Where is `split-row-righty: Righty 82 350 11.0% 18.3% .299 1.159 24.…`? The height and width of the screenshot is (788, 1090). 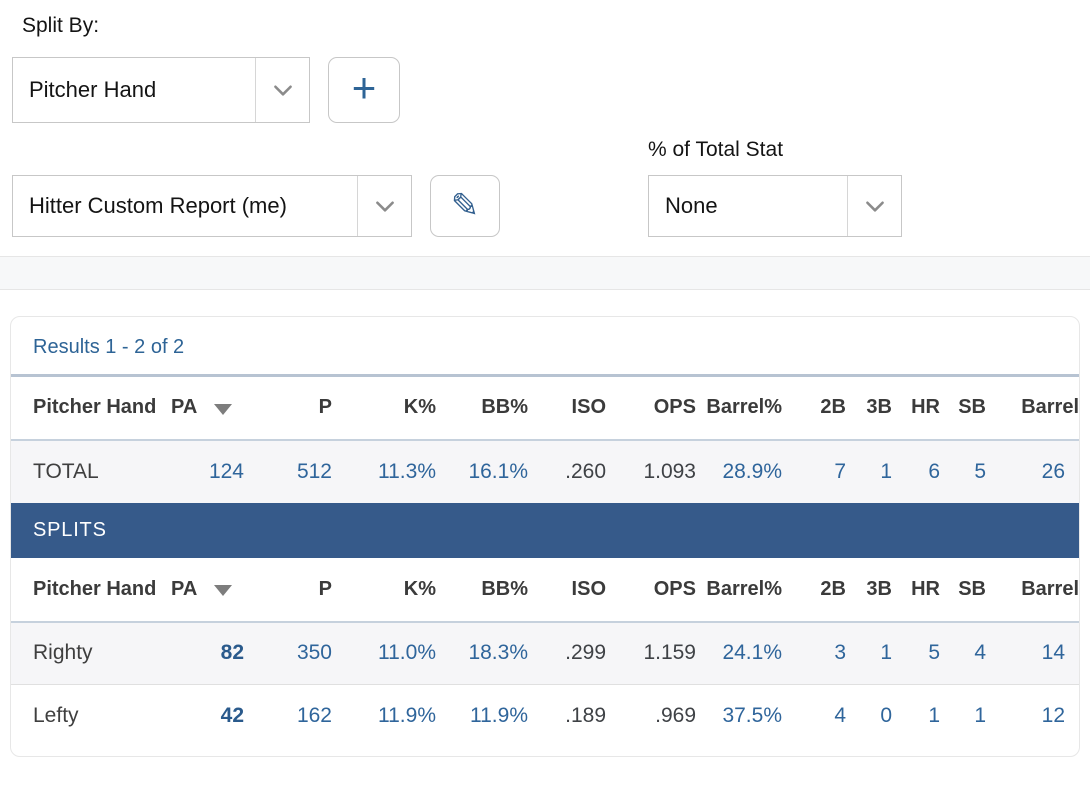 split-row-righty: Righty 82 350 11.0% 18.3% .299 1.159 24.… is located at coordinates (545, 653).